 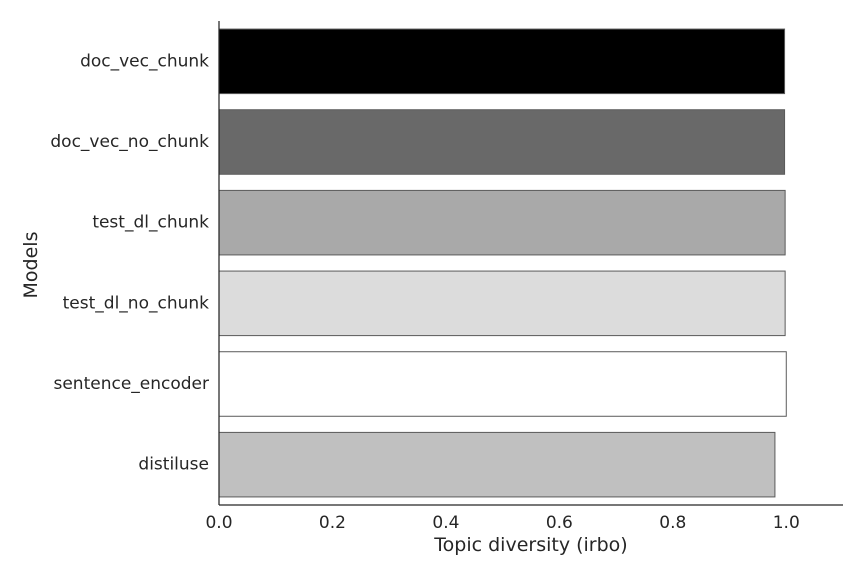 What do you see at coordinates (497, 464) in the screenshot?
I see `bar-distiluse` at bounding box center [497, 464].